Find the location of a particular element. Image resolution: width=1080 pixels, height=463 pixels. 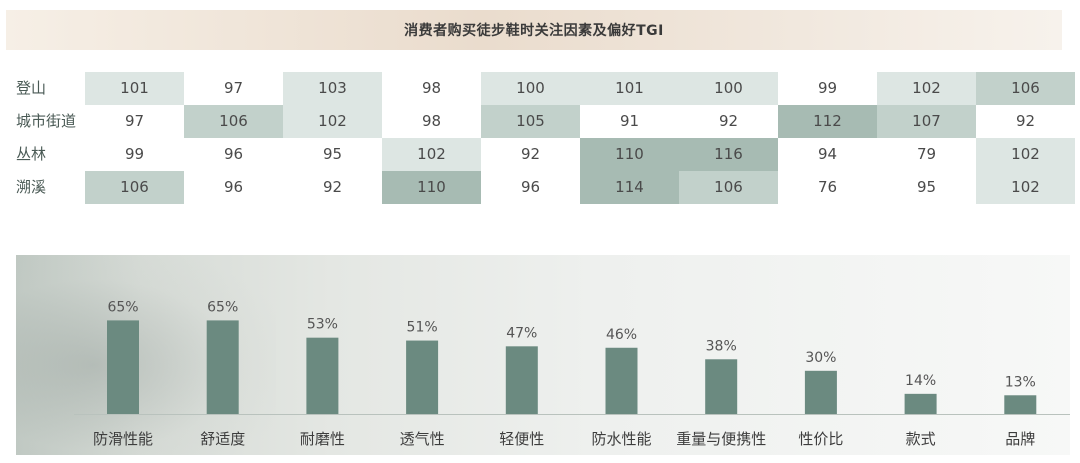

bar-value-label: 30% is located at coordinates (820, 358).